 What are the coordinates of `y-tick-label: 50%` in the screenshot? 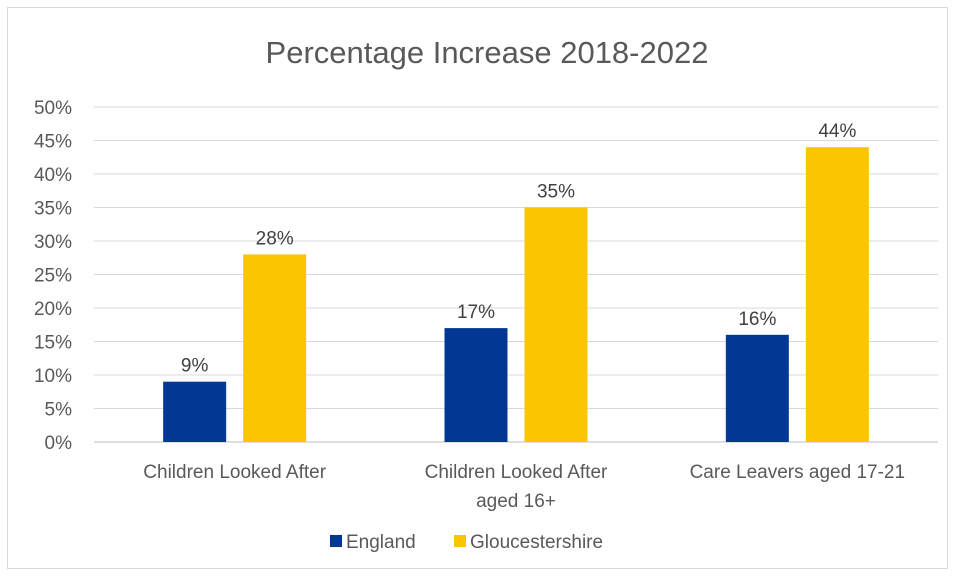 It's located at (53, 108).